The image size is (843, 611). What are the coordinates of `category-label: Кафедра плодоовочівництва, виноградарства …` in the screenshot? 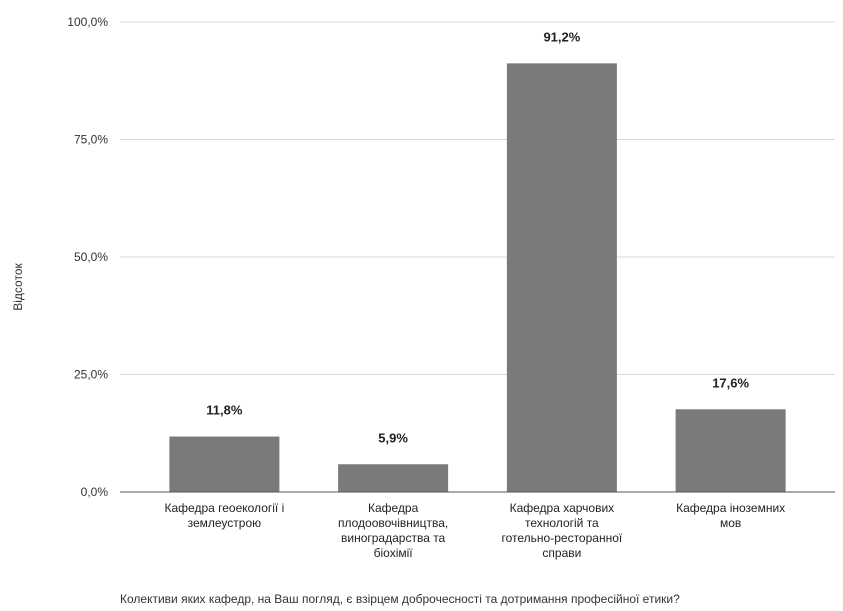 It's located at (393, 530).